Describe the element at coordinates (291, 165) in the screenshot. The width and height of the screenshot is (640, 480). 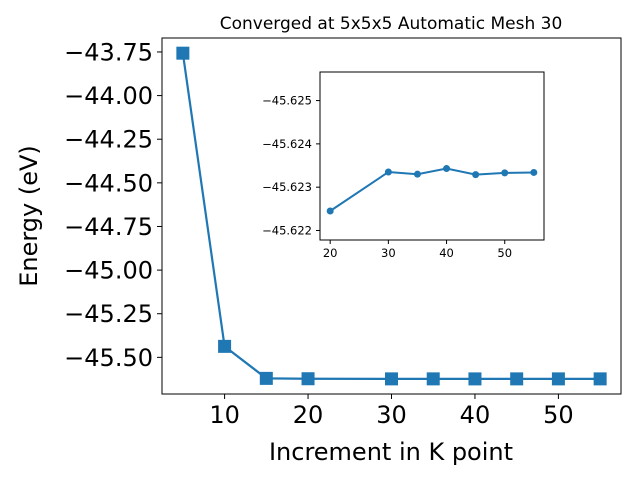
I see `inset-y-ticks: −45.625 −45.624 −45.623 −45.622` at that location.